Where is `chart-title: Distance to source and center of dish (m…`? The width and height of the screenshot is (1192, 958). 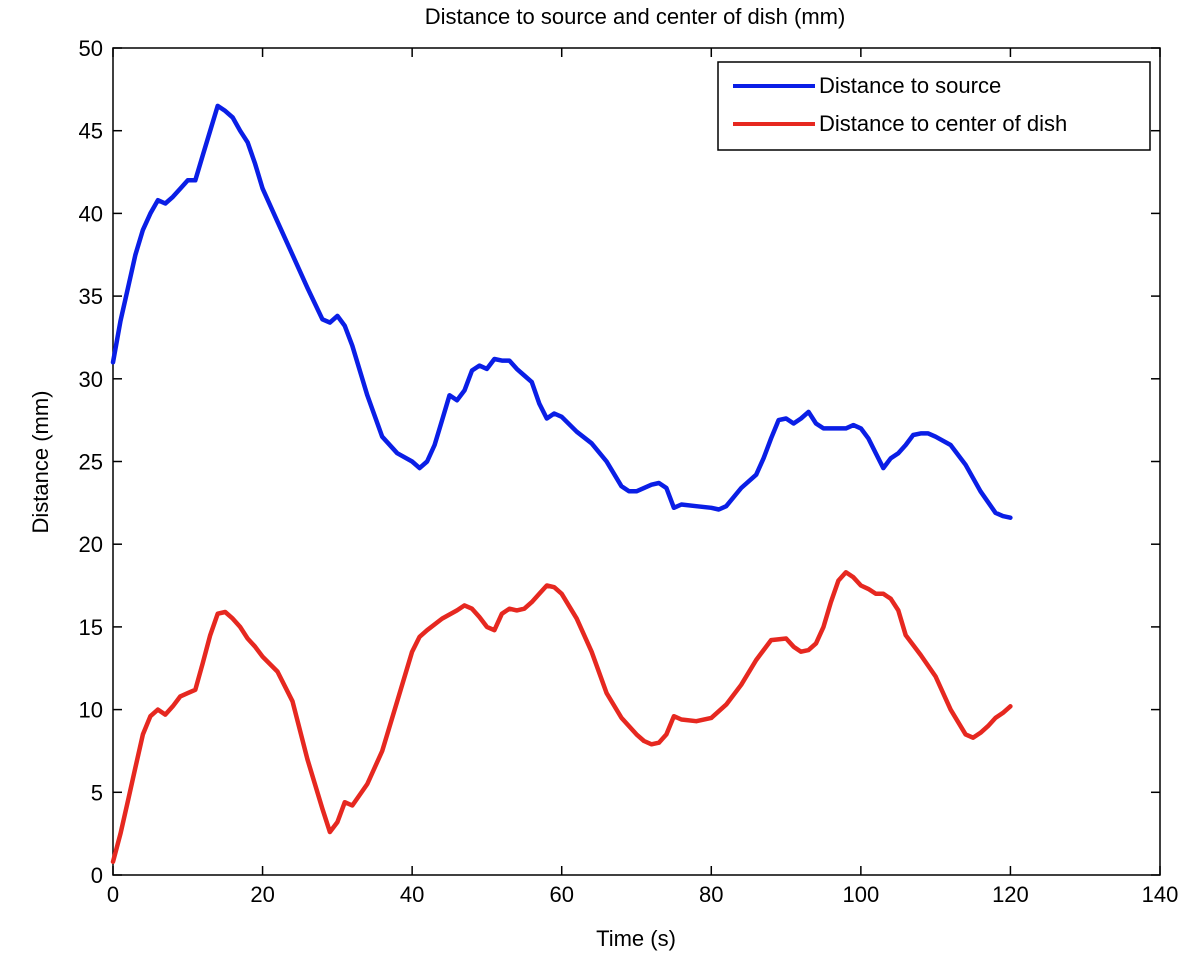 chart-title: Distance to source and center of dish (m… is located at coordinates (635, 16).